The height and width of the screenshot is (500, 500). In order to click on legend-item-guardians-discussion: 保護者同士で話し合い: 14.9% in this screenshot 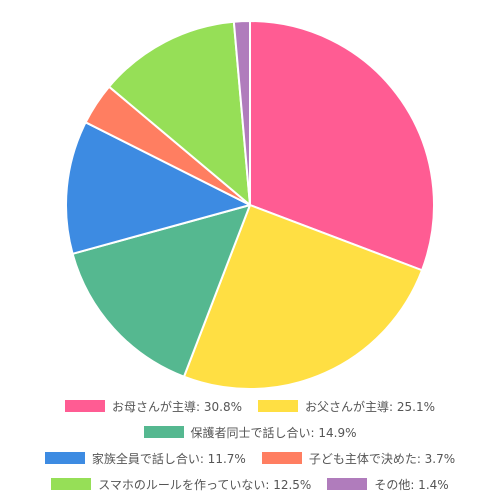, I will do `click(250, 432)`.